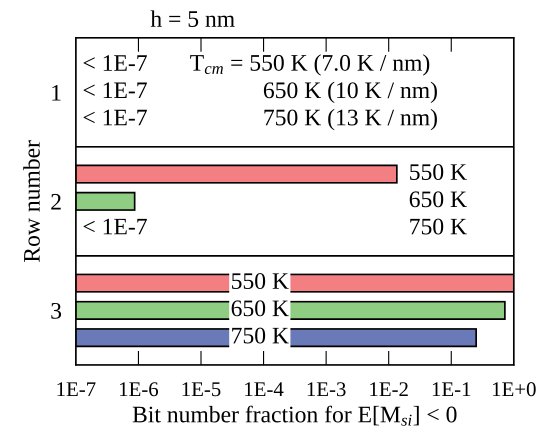 The image size is (542, 445). What do you see at coordinates (294, 416) in the screenshot?
I see `x-axis-title: Bit number fraction for E[M$_{si}$] < 0` at bounding box center [294, 416].